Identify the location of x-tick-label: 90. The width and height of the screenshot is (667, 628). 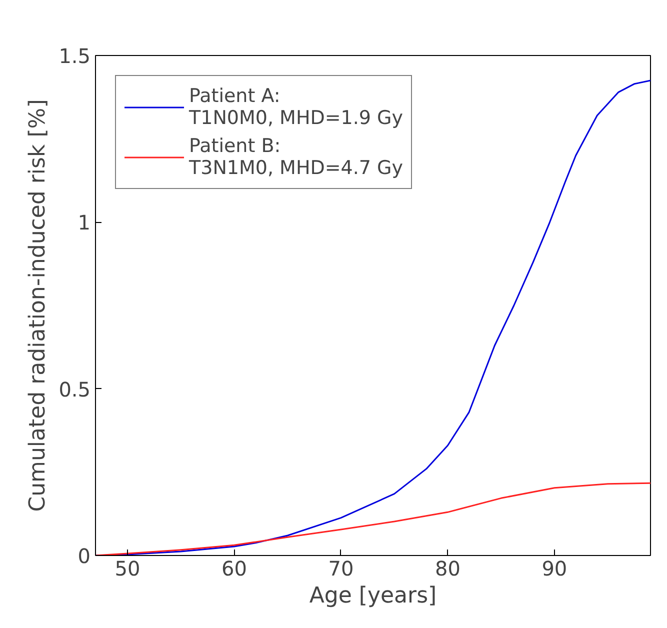
(555, 568).